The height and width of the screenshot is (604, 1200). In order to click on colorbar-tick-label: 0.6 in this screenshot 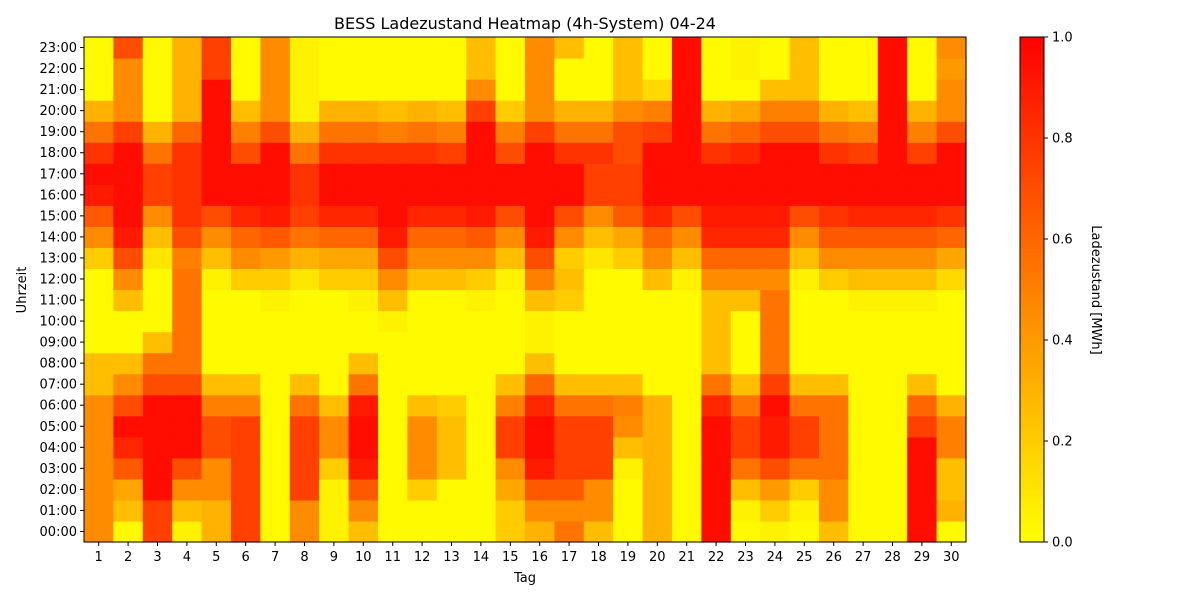, I will do `click(1062, 240)`.